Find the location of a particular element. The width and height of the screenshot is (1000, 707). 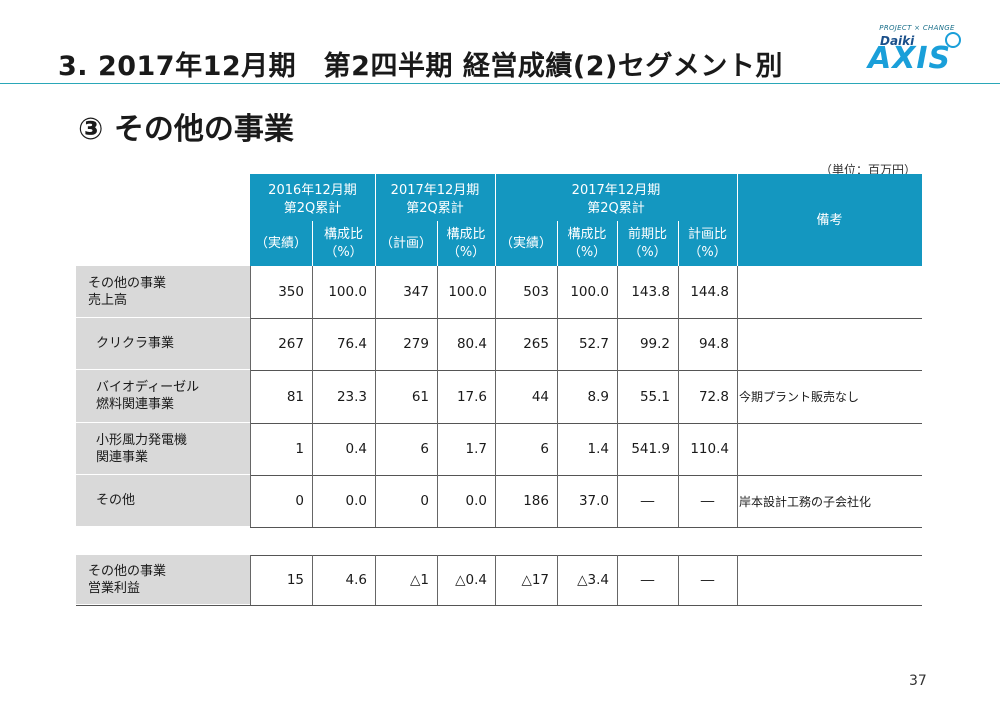

cell-line: （計画） is located at coordinates (405, 243).